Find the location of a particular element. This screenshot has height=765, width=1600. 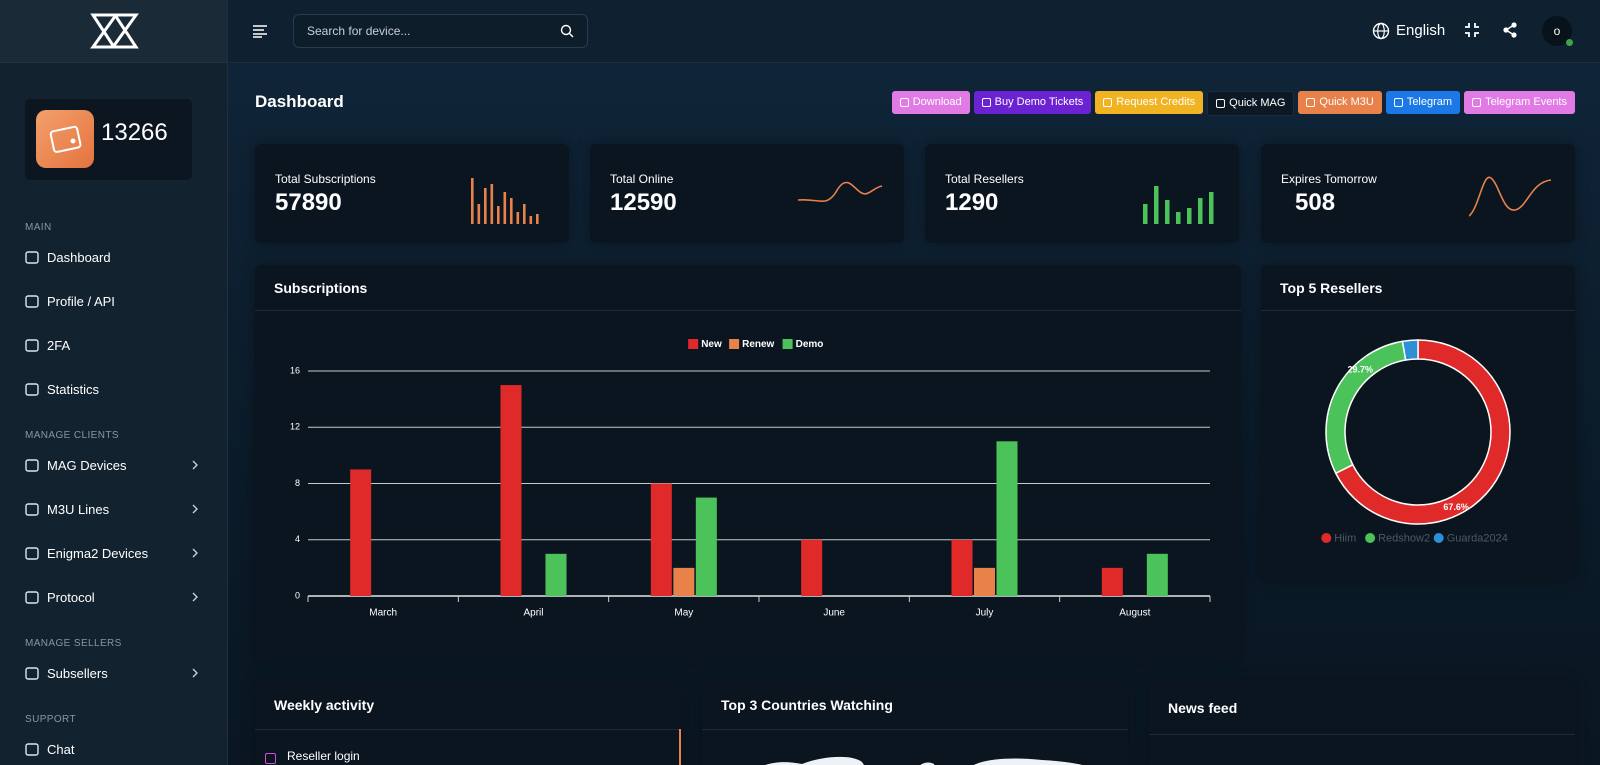

action-button: Quick M3U is located at coordinates (1340, 102).